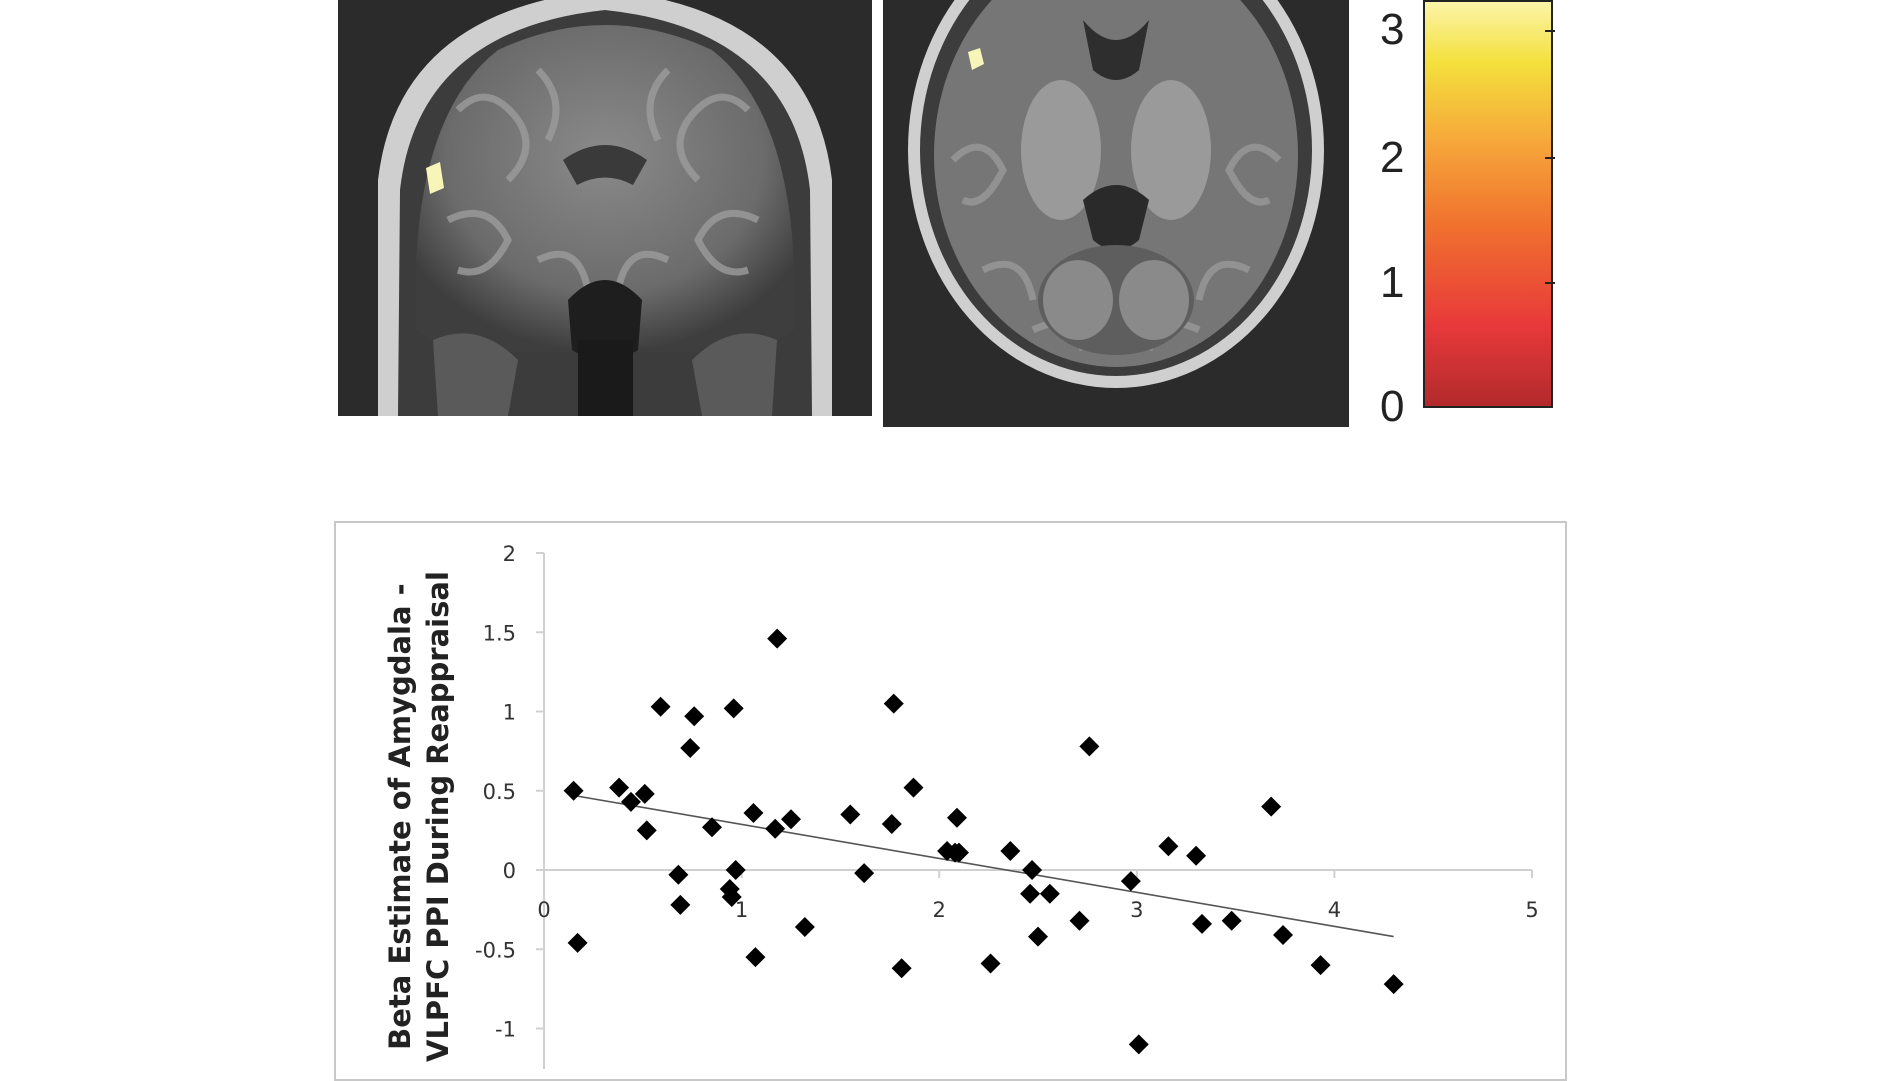  I want to click on colorbar-gradient, so click(1488, 204).